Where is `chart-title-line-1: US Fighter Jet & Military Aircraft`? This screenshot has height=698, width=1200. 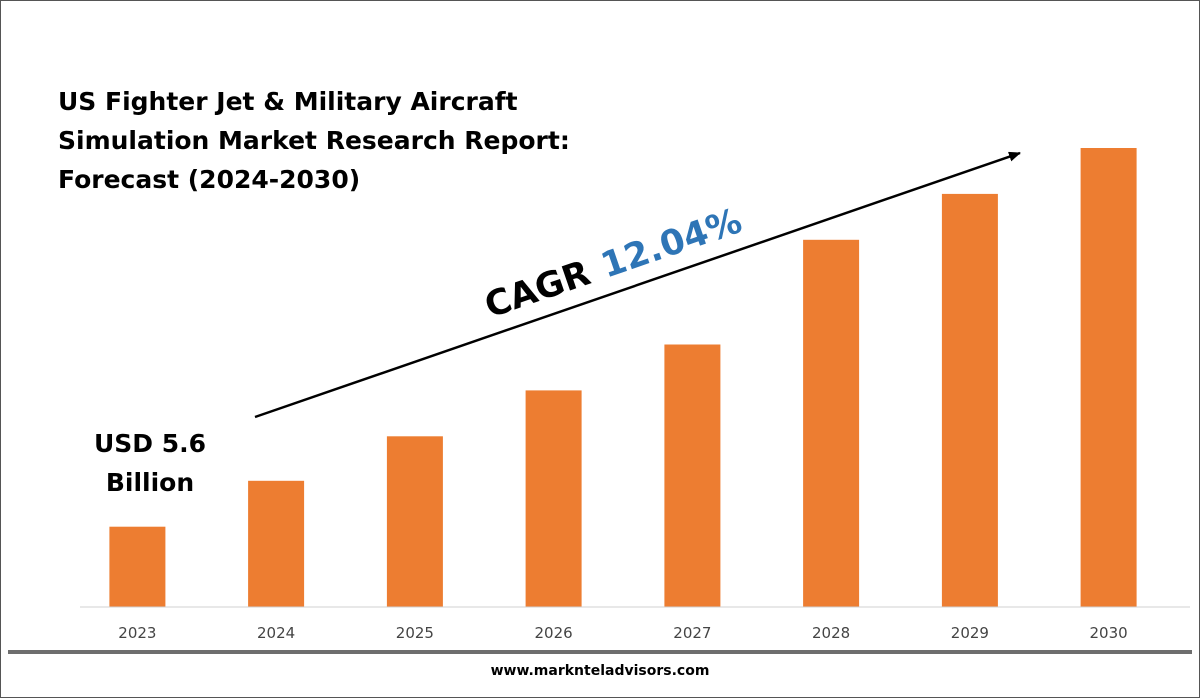
chart-title-line-1: US Fighter Jet & Military Aircraft is located at coordinates (288, 101).